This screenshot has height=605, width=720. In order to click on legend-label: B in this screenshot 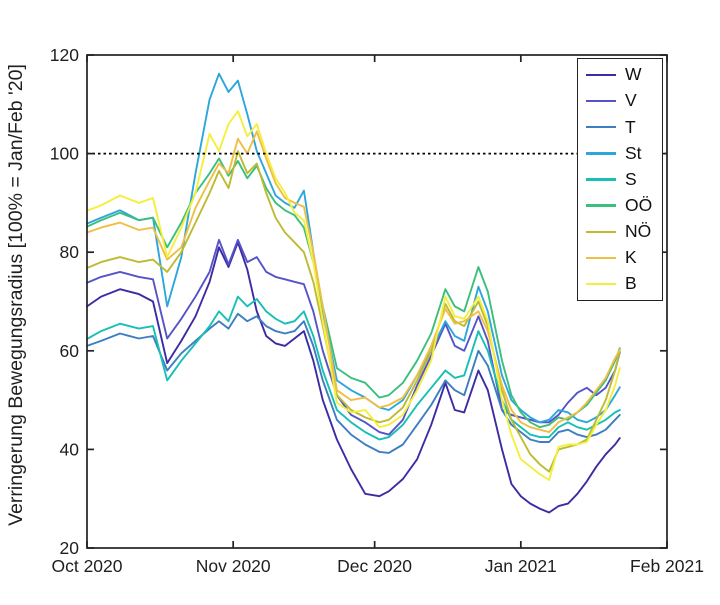, I will do `click(631, 283)`.